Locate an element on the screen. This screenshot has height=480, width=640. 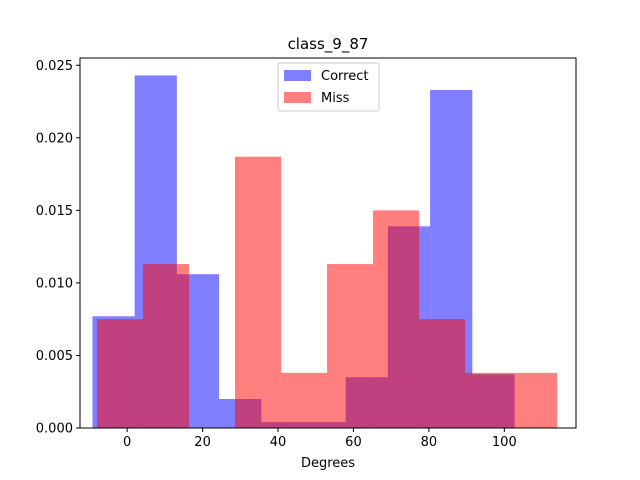
legend-swatch-miss is located at coordinates (297, 97).